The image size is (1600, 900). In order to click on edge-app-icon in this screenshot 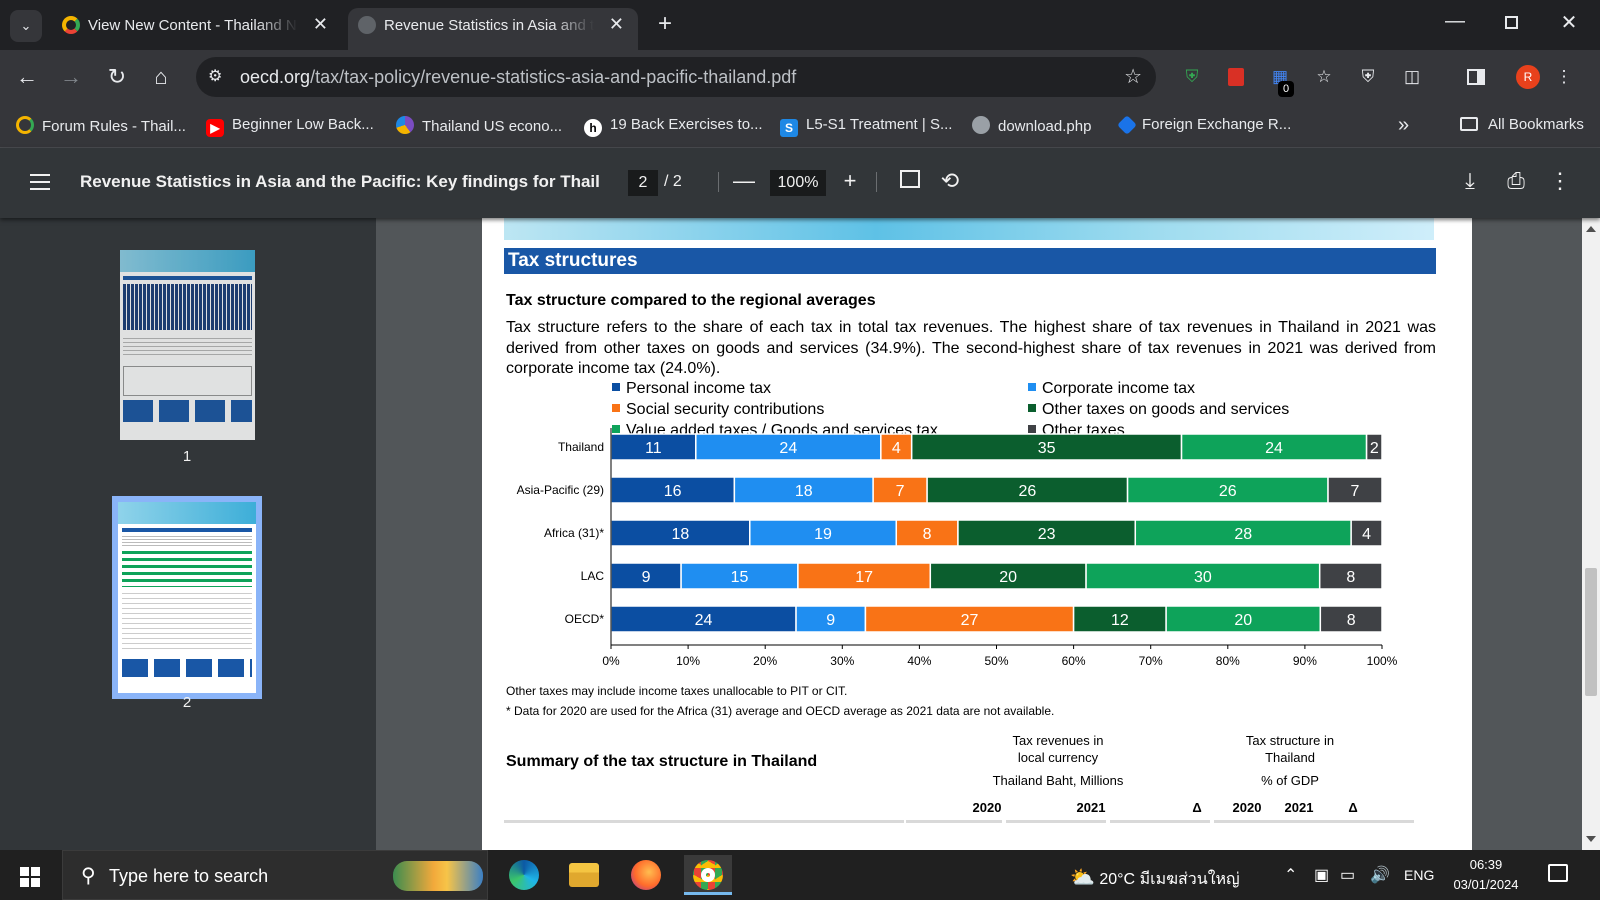, I will do `click(524, 875)`.